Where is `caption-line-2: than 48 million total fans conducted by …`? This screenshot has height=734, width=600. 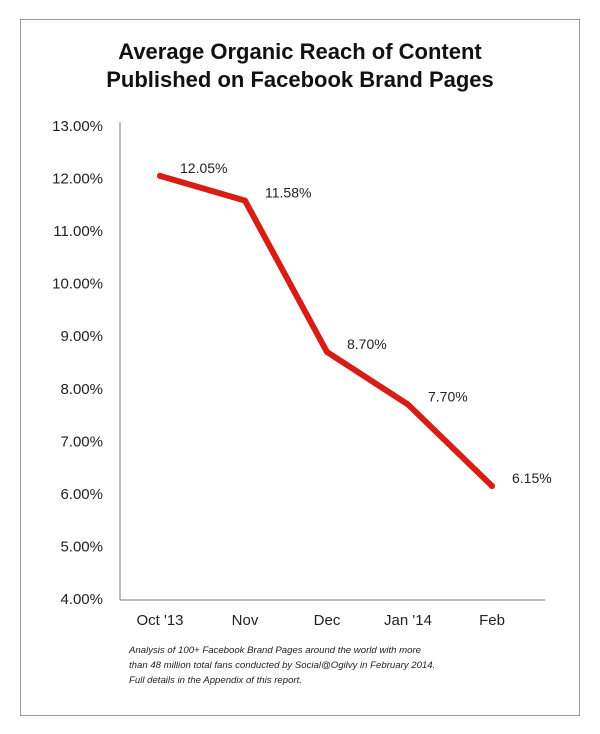 caption-line-2: than 48 million total fans conducted by … is located at coordinates (282, 665).